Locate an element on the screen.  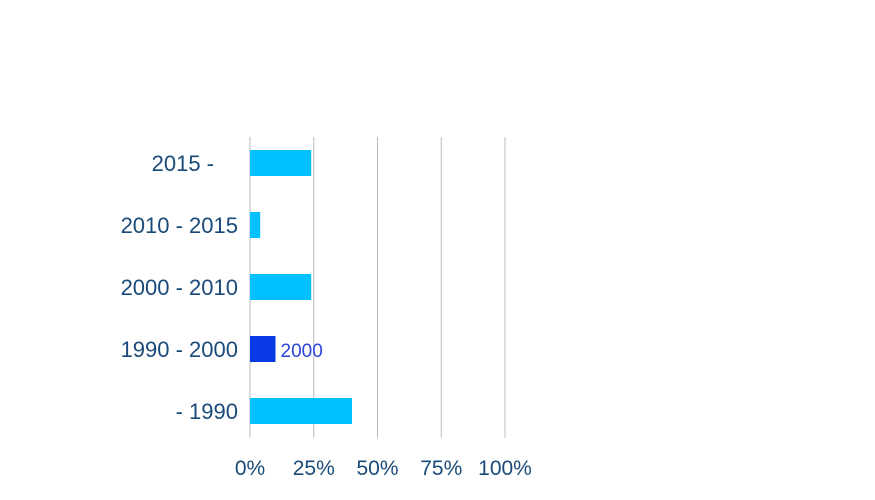
x-tick-label: 25% is located at coordinates (314, 468).